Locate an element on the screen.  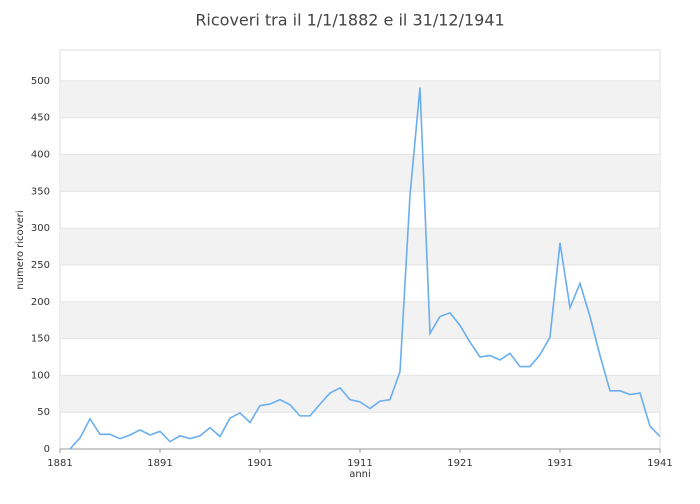
y-tick-label: 450 is located at coordinates (40, 118).